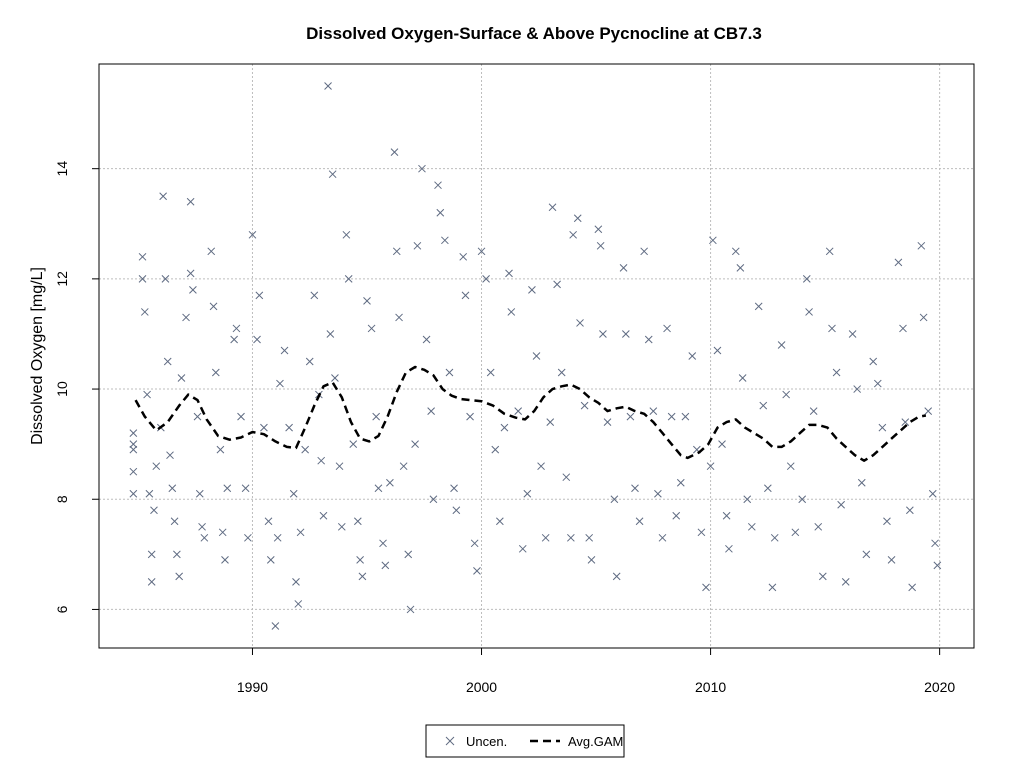 The width and height of the screenshot is (1024, 768). Describe the element at coordinates (525, 741) in the screenshot. I see `legend: Uncen. Avg.GAM` at that location.